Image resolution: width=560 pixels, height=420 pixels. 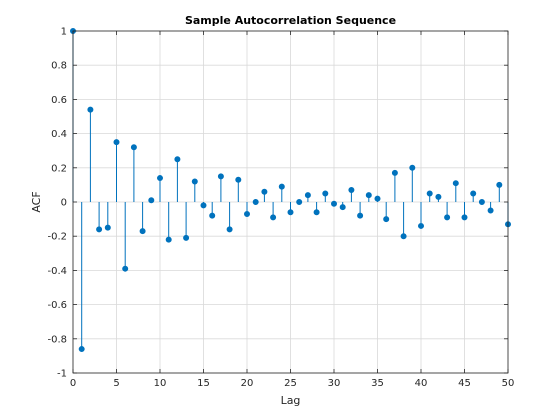 What do you see at coordinates (247, 383) in the screenshot?
I see `x-tick-label: 20` at bounding box center [247, 383].